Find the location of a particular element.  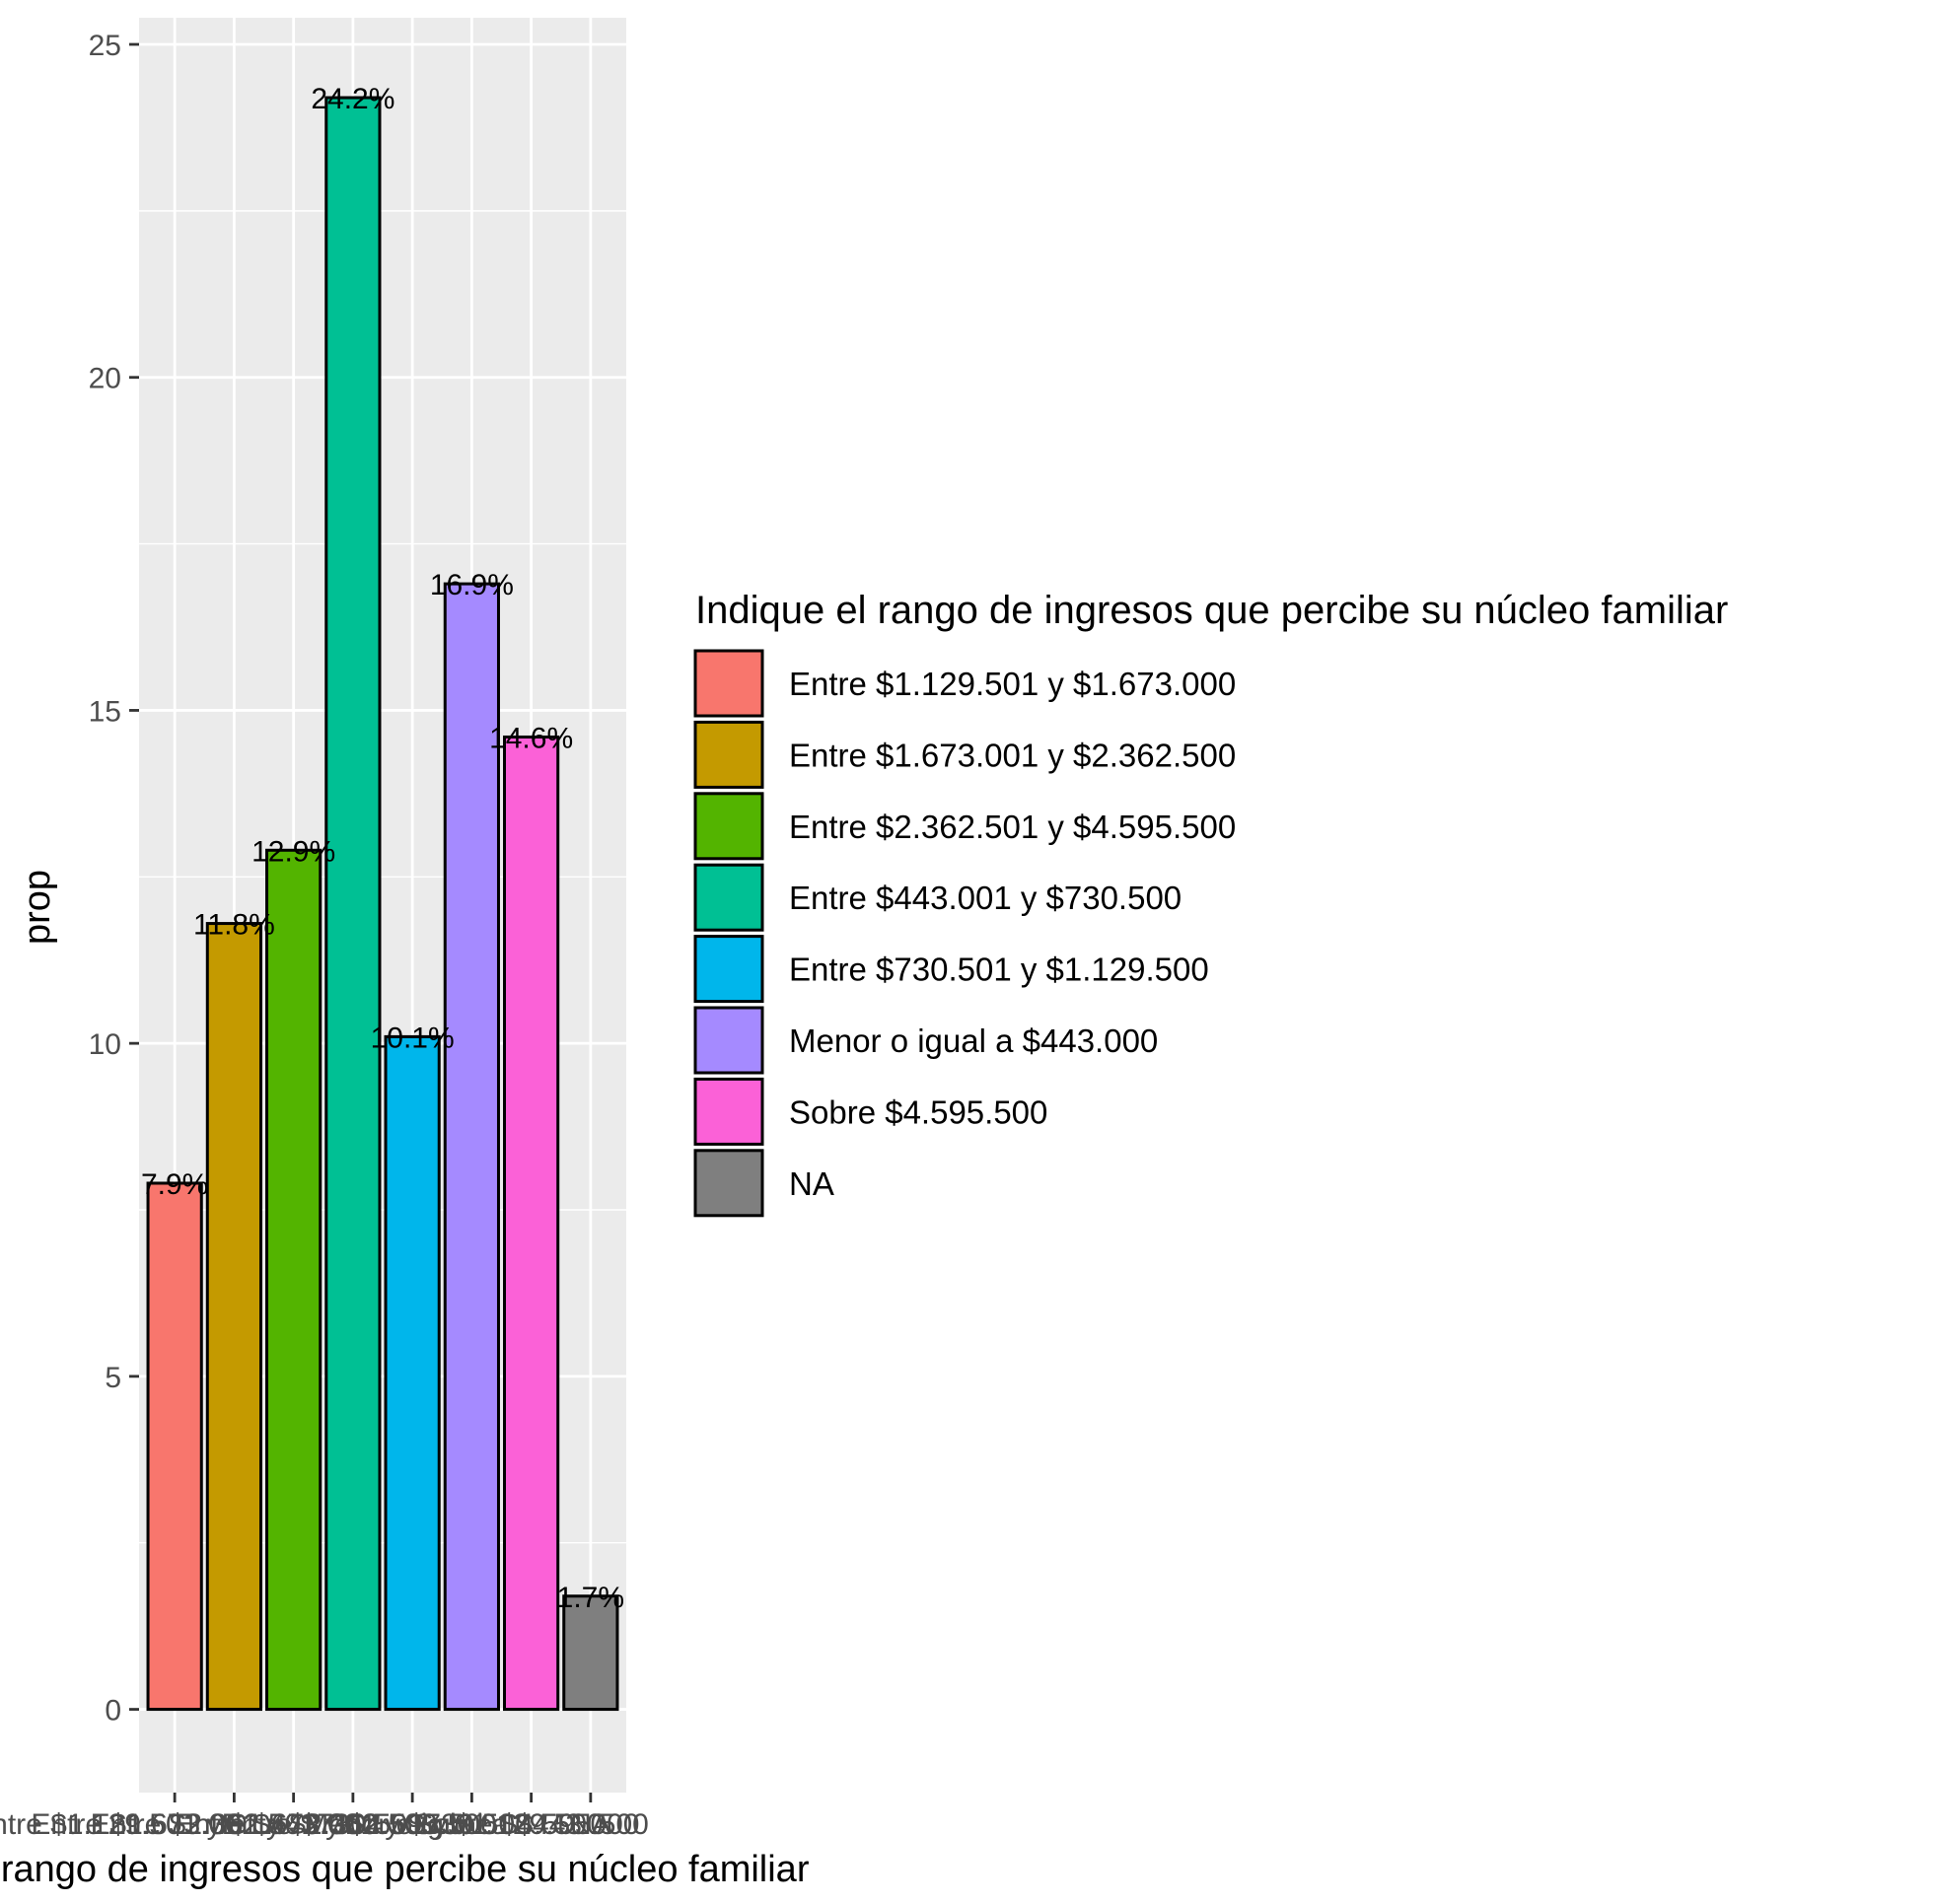

legend-label: Entre $2.362.501 y $4.595.500 is located at coordinates (1012, 827).